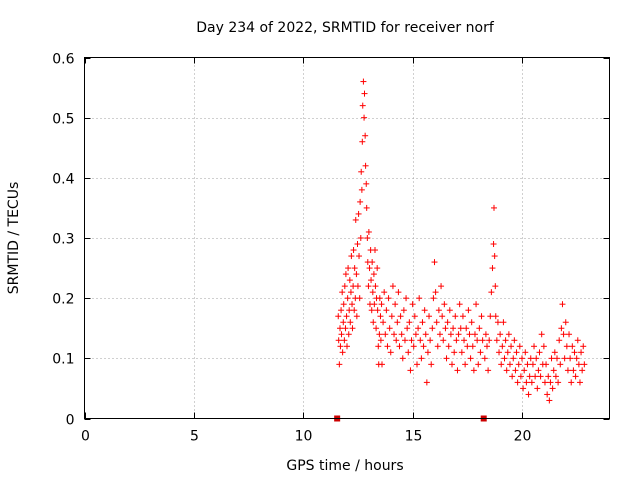  I want to click on y-tick-label: 0.4, so click(63, 180).